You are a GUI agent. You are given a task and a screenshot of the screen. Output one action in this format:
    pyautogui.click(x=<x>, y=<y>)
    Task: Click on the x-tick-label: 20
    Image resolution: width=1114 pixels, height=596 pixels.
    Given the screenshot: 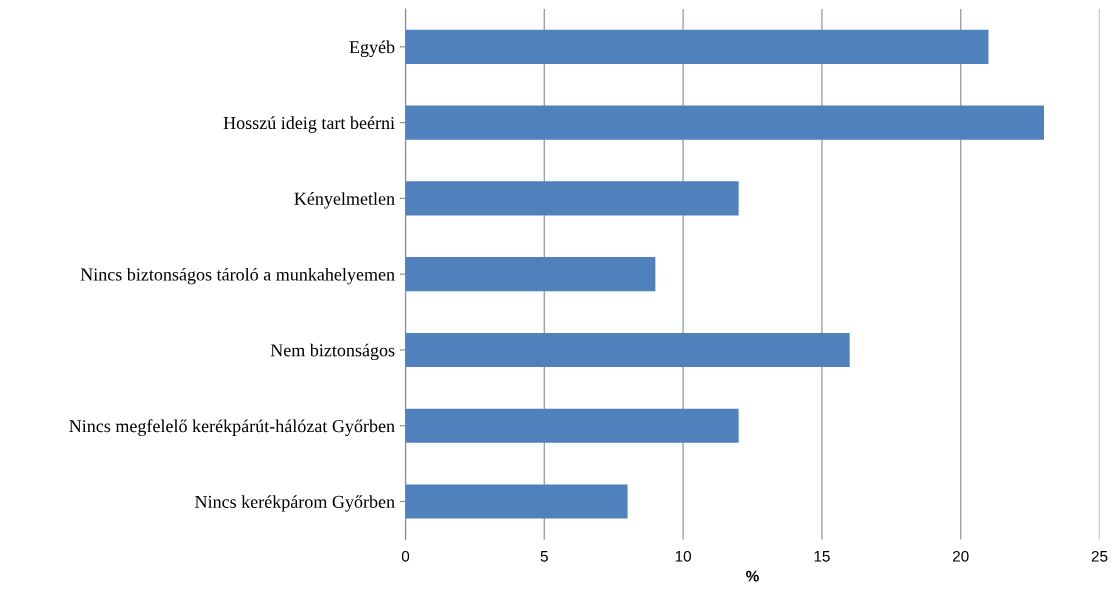 What is the action you would take?
    pyautogui.click(x=960, y=556)
    